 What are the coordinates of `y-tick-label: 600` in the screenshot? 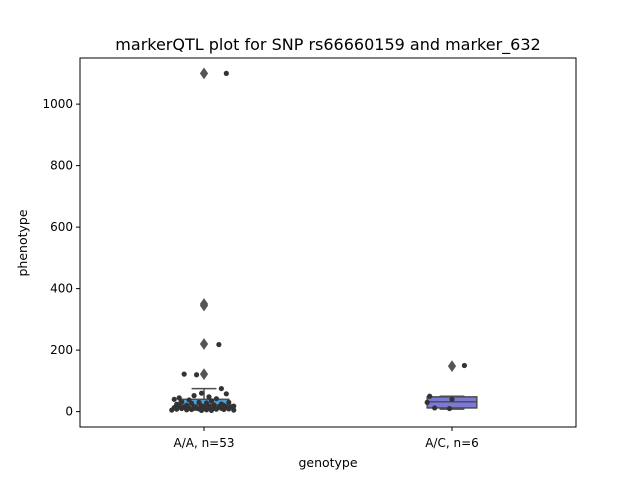 It's located at (61, 227).